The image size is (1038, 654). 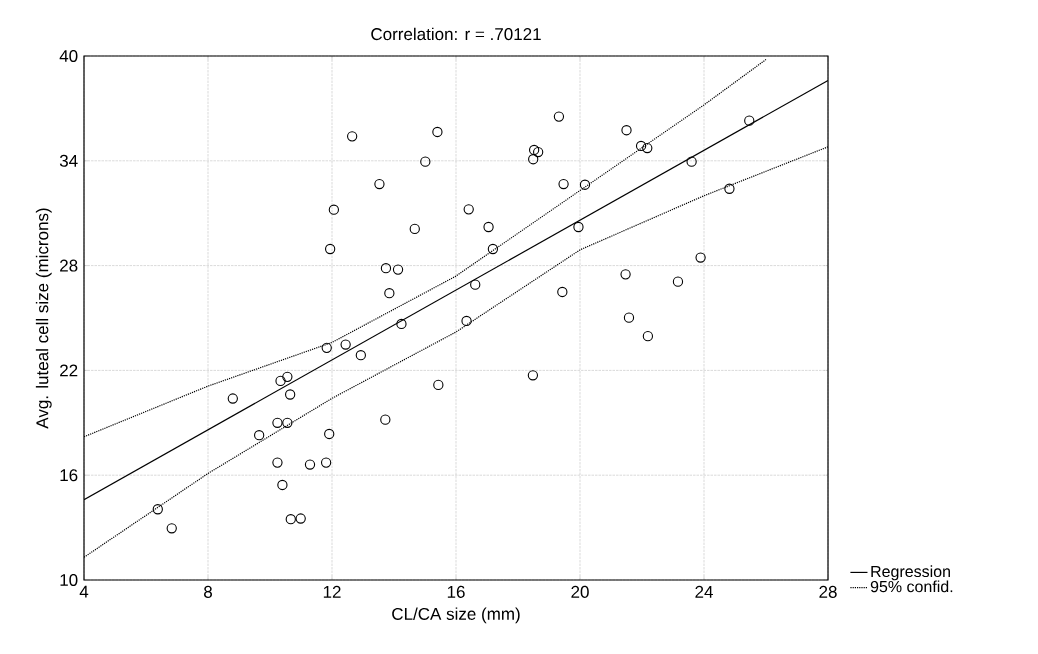 What do you see at coordinates (456, 591) in the screenshot?
I see `x-tick-label: 16` at bounding box center [456, 591].